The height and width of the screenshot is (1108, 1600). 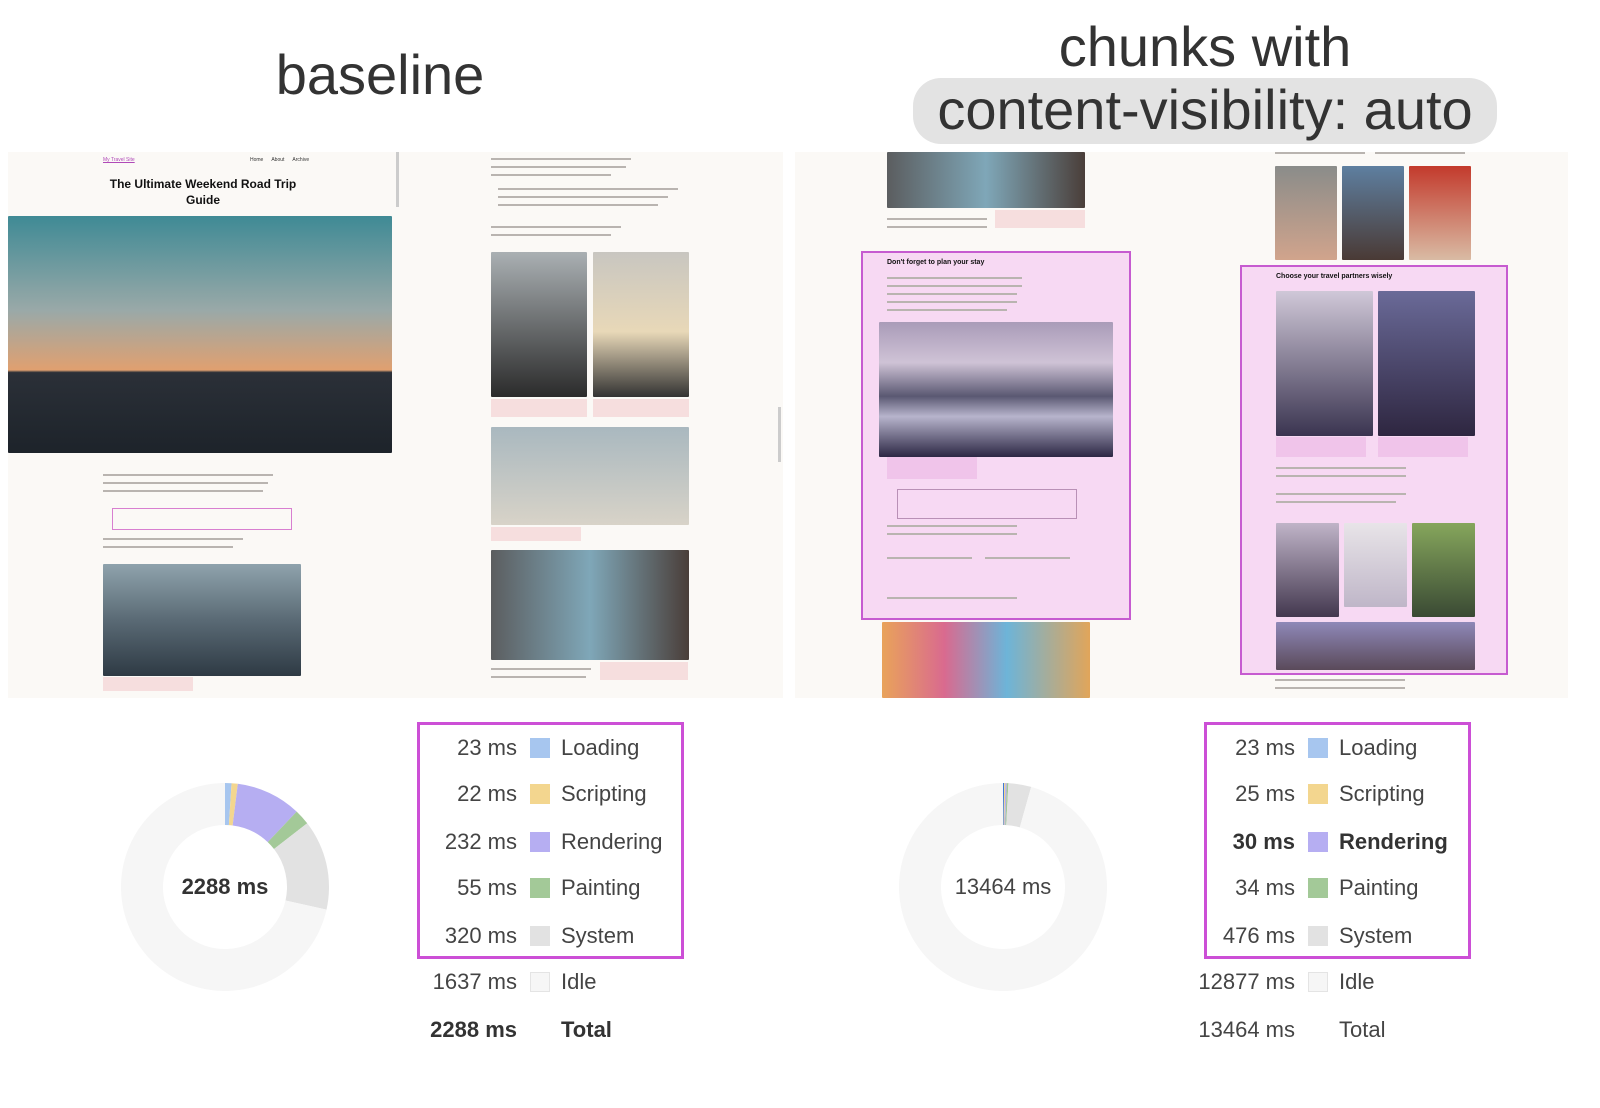 I want to click on legend-value-idle: 12877 ms, so click(x=1246, y=981).